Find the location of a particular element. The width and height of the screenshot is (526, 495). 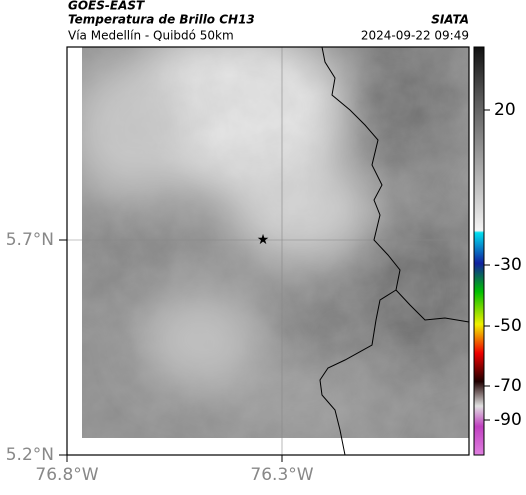

lon-label: 76.8°W is located at coordinates (66, 475).